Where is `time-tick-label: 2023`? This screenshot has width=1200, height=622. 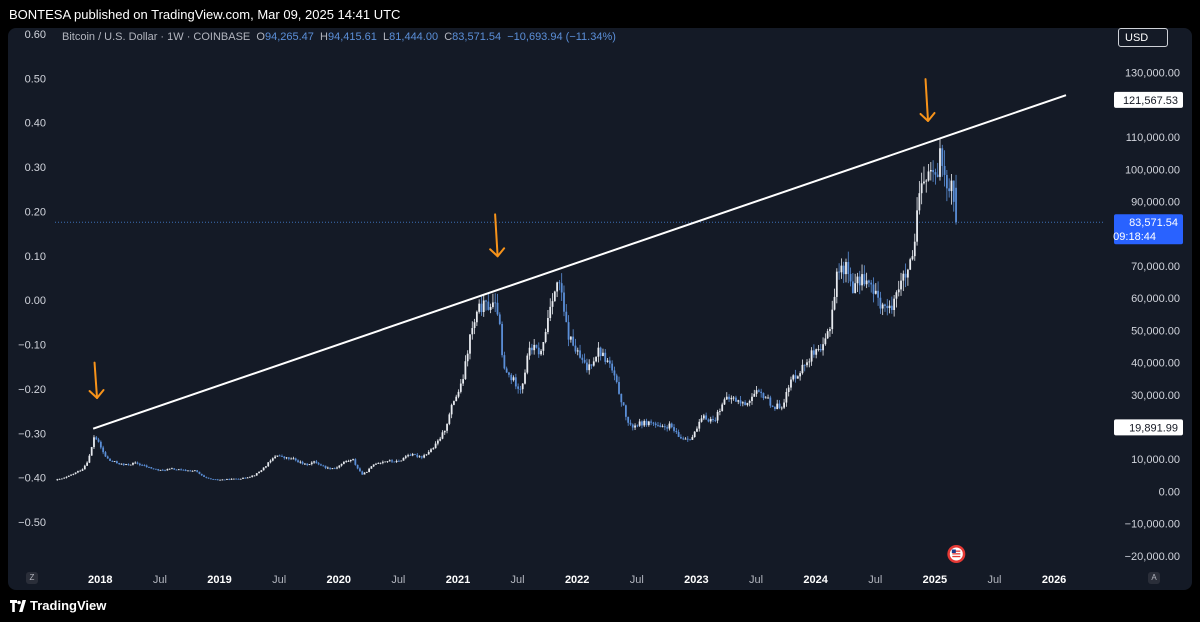 time-tick-label: 2023 is located at coordinates (696, 580).